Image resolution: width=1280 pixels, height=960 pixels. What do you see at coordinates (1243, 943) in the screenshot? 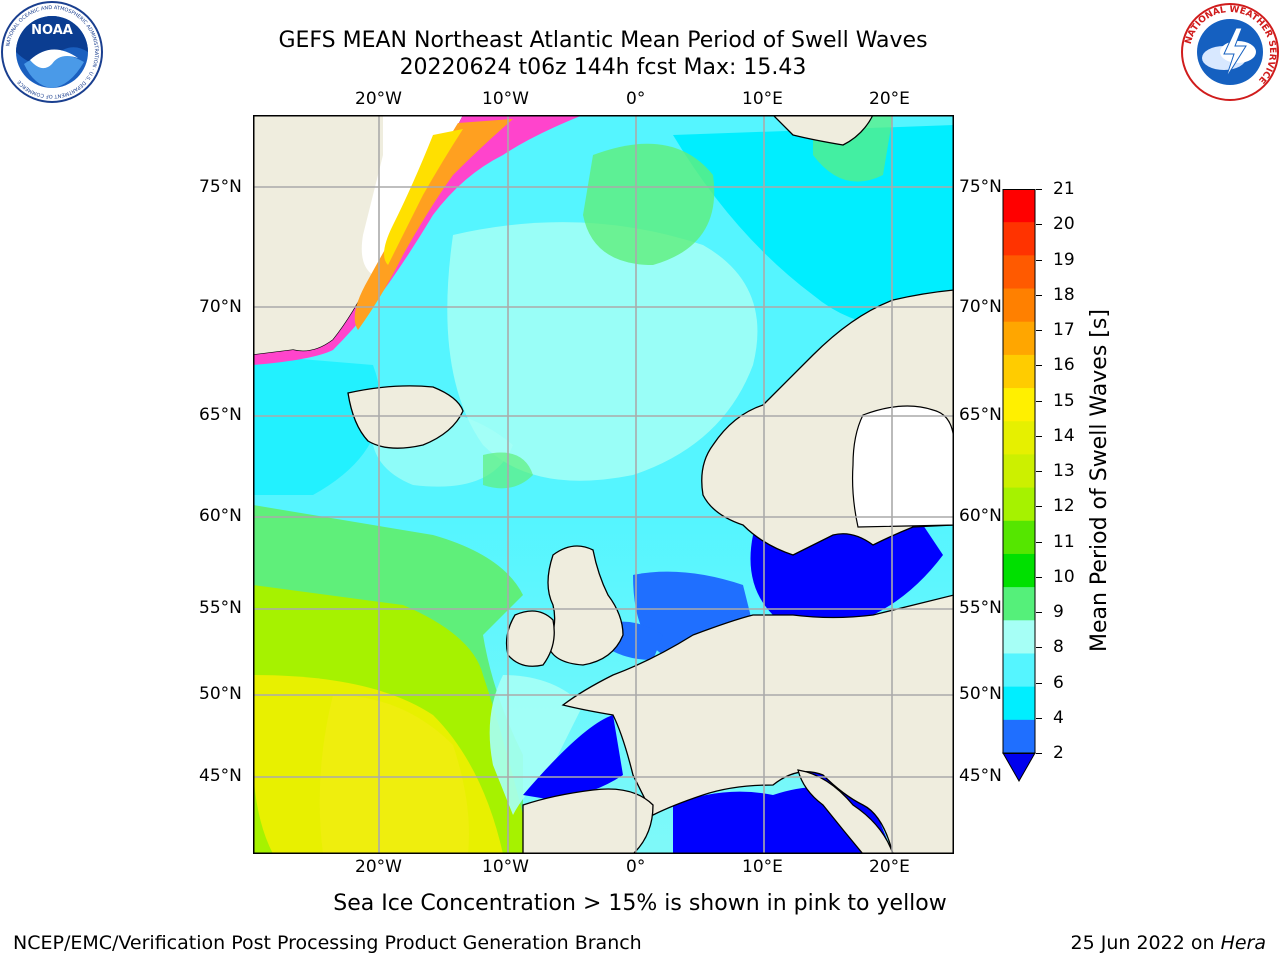
I see `footer-host: Hera` at bounding box center [1243, 943].